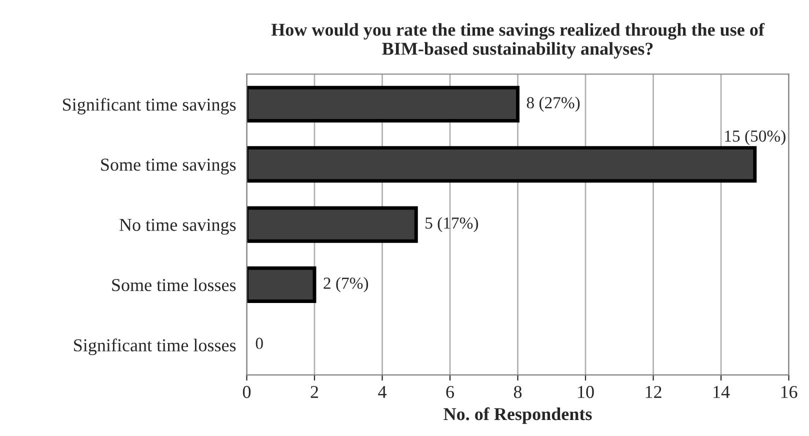 This screenshot has height=436, width=809. What do you see at coordinates (314, 392) in the screenshot?
I see `x-tick-label: 2` at bounding box center [314, 392].